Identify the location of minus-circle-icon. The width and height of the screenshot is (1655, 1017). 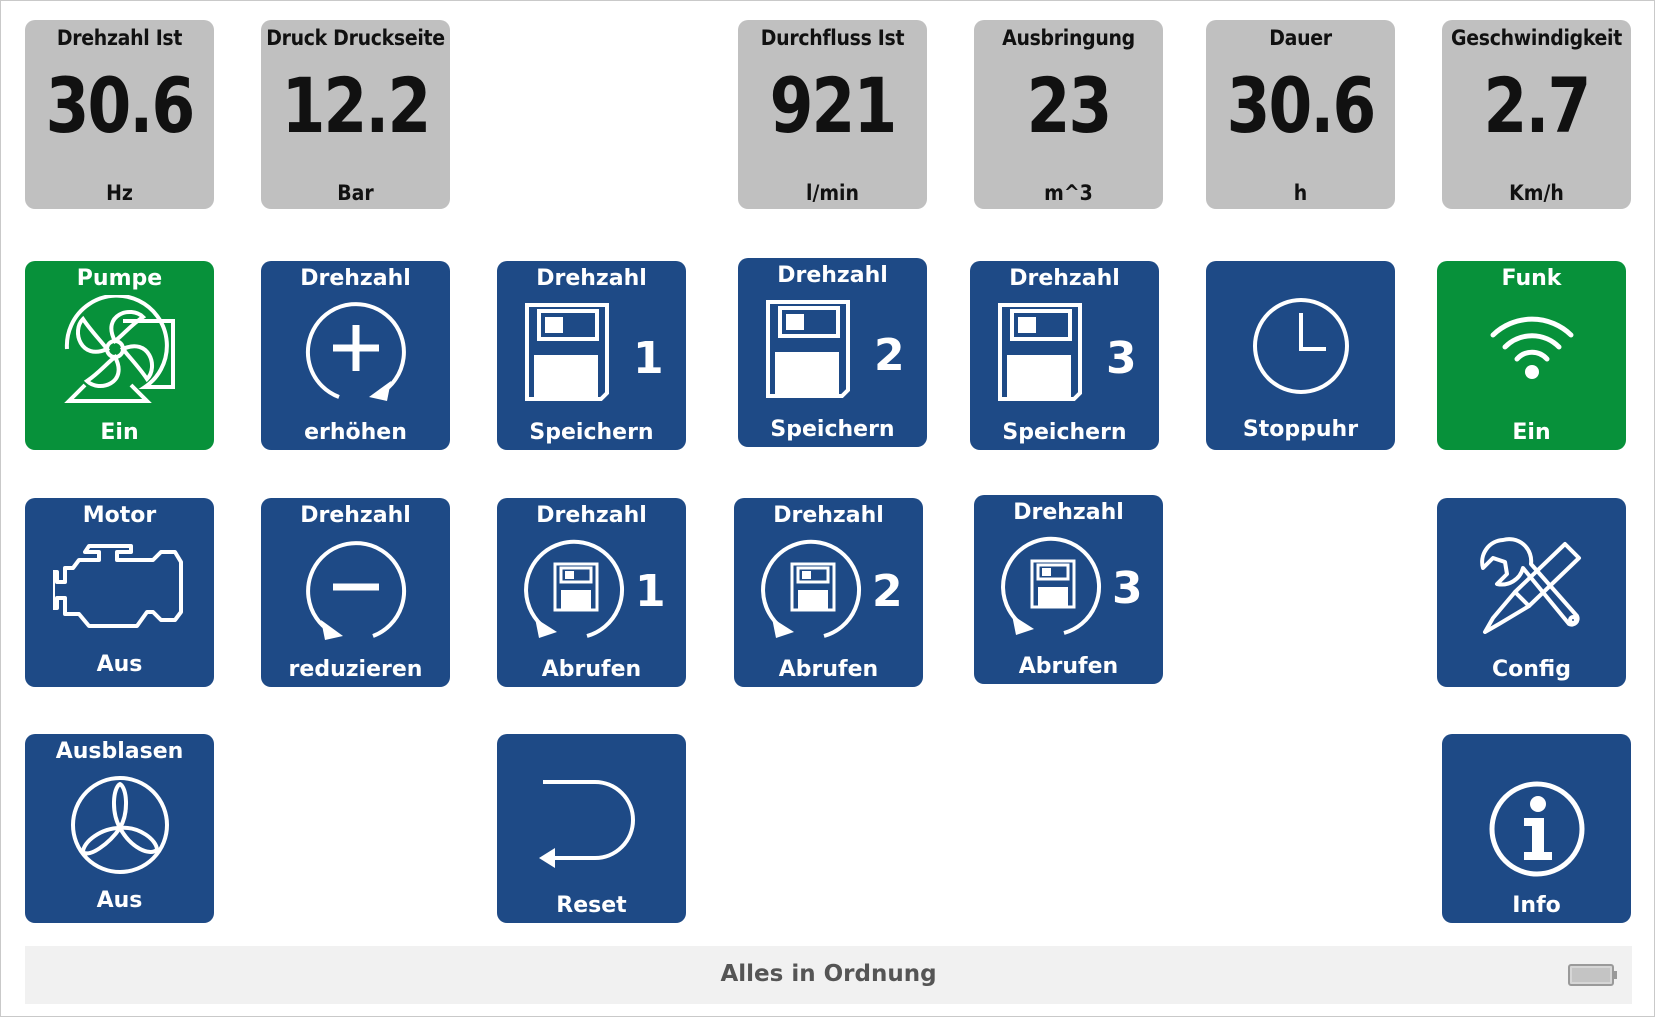
(356, 590).